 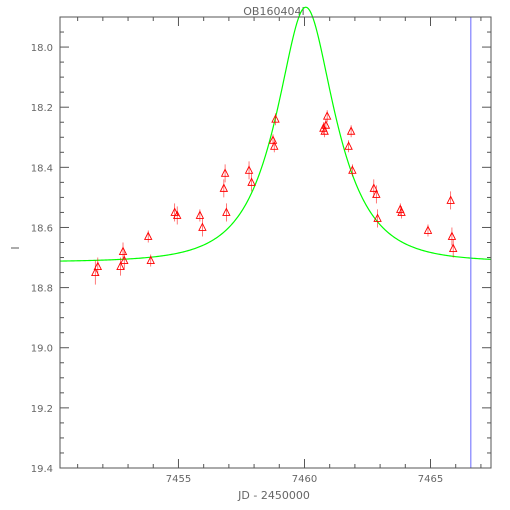 What do you see at coordinates (304, 479) in the screenshot?
I see `x-tick-label: 7460` at bounding box center [304, 479].